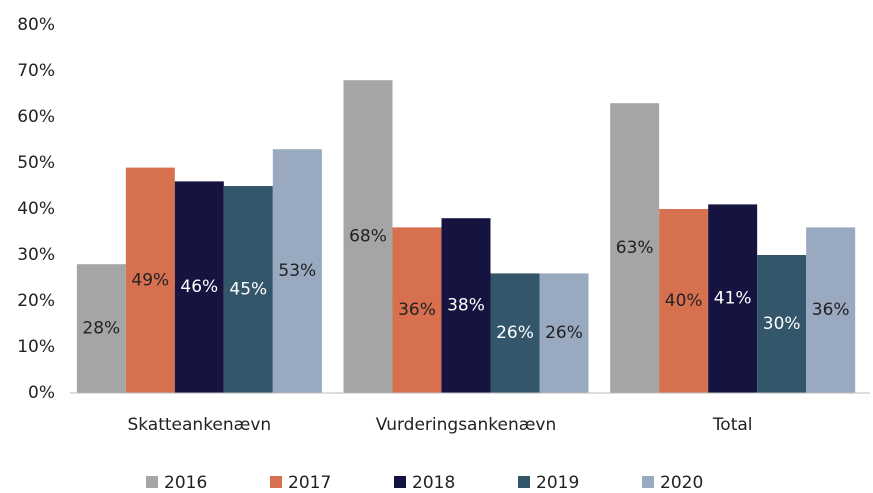  I want to click on value-label: 46%, so click(199, 287).